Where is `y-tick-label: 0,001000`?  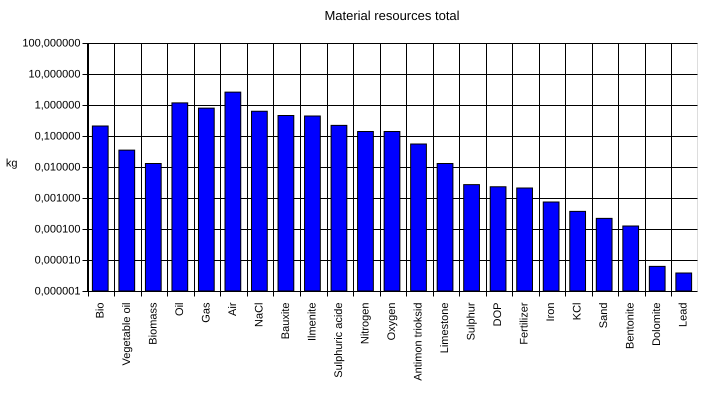 y-tick-label: 0,001000 is located at coordinates (57, 198).